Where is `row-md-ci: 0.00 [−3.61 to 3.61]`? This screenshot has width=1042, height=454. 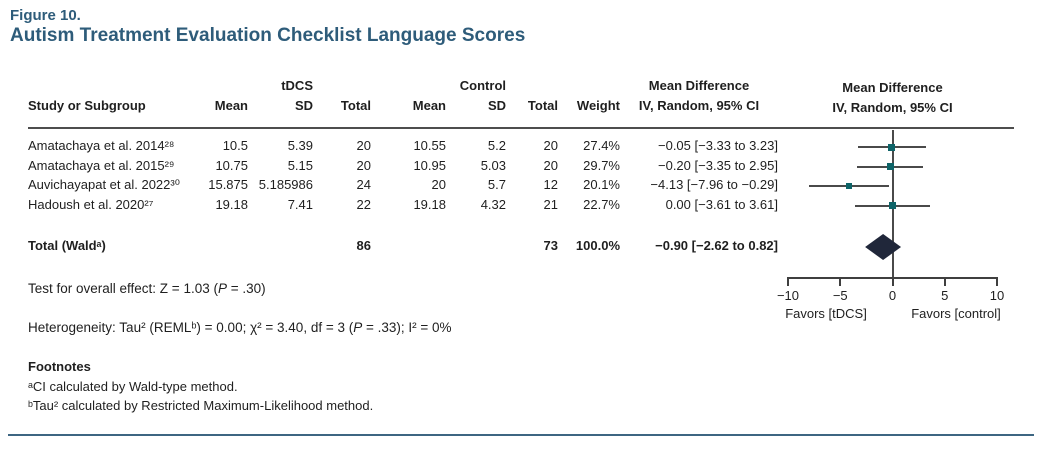 row-md-ci: 0.00 [−3.61 to 3.61] is located at coordinates (721, 204).